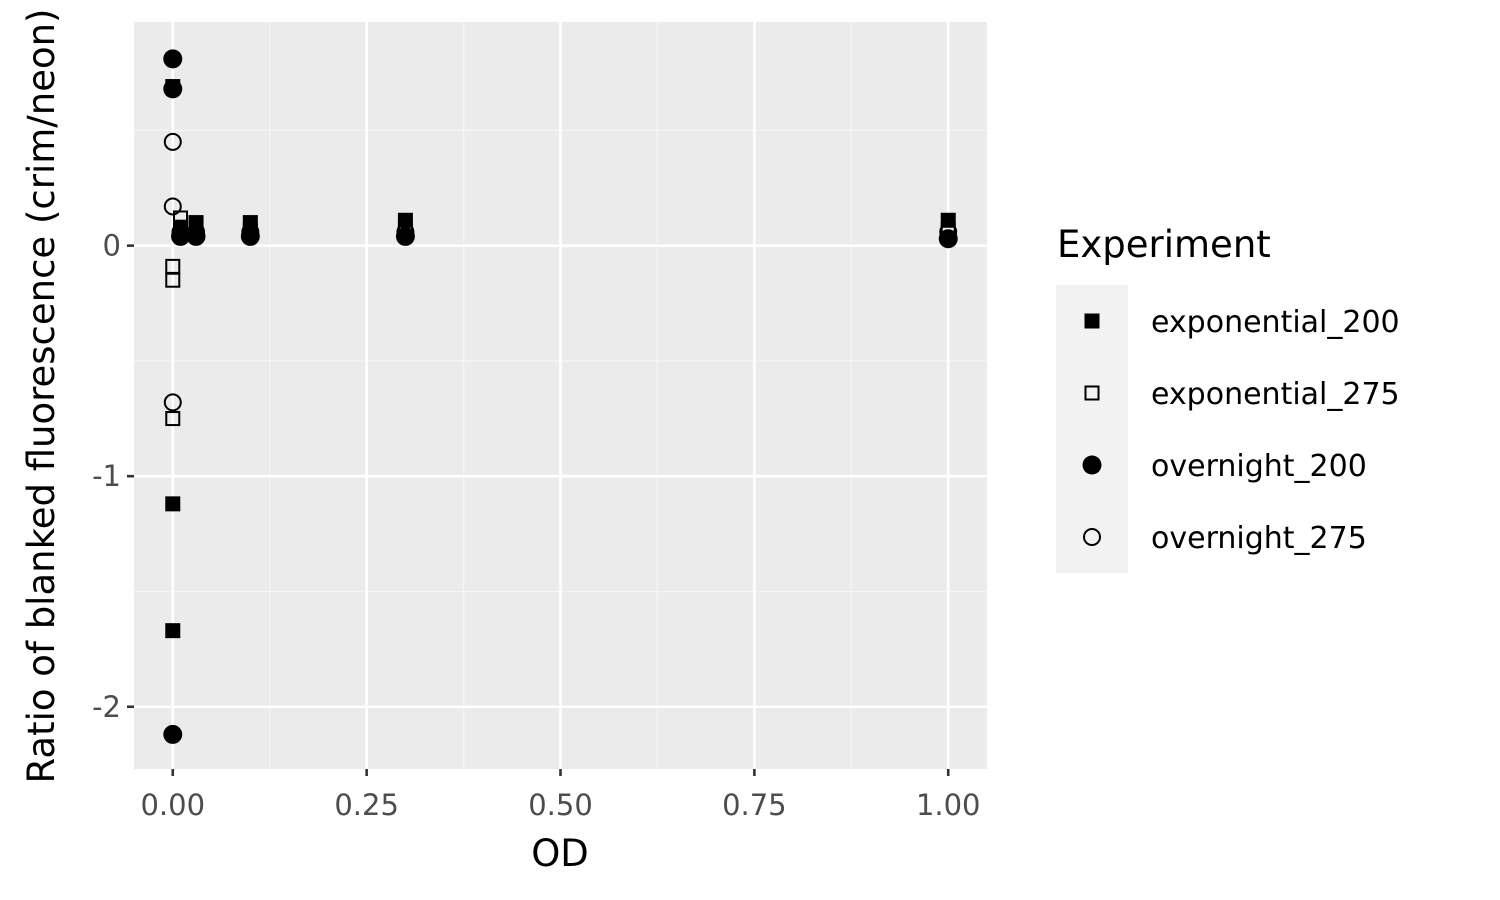 The height and width of the screenshot is (900, 1500). I want to click on y-tick-label: -2, so click(106, 707).